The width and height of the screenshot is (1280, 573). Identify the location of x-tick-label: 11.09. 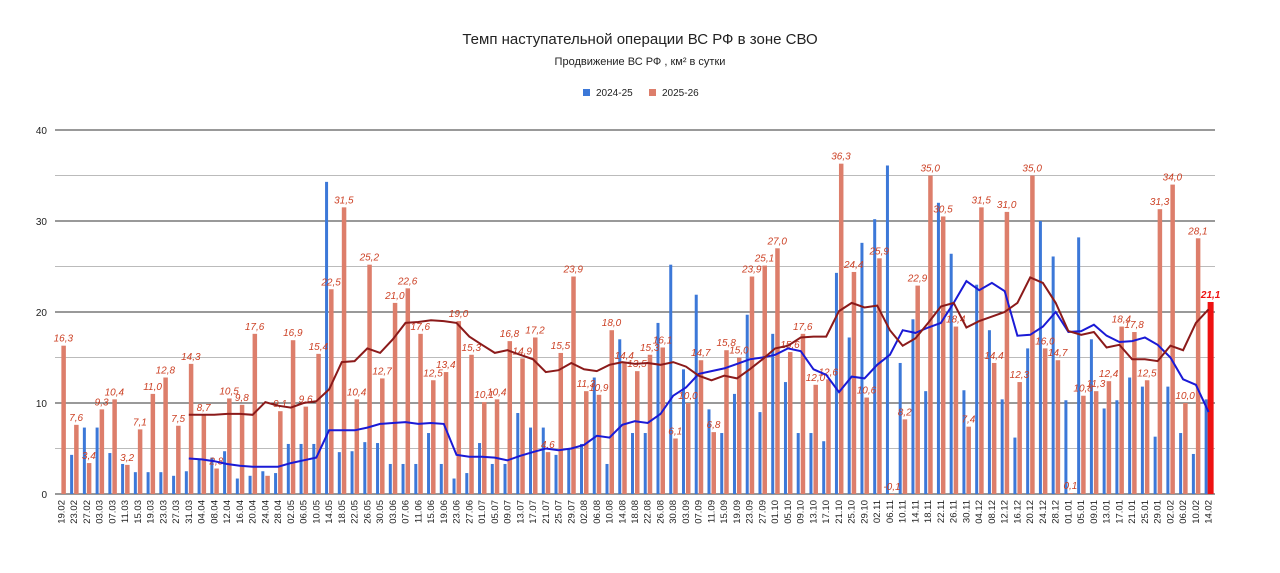
(711, 511).